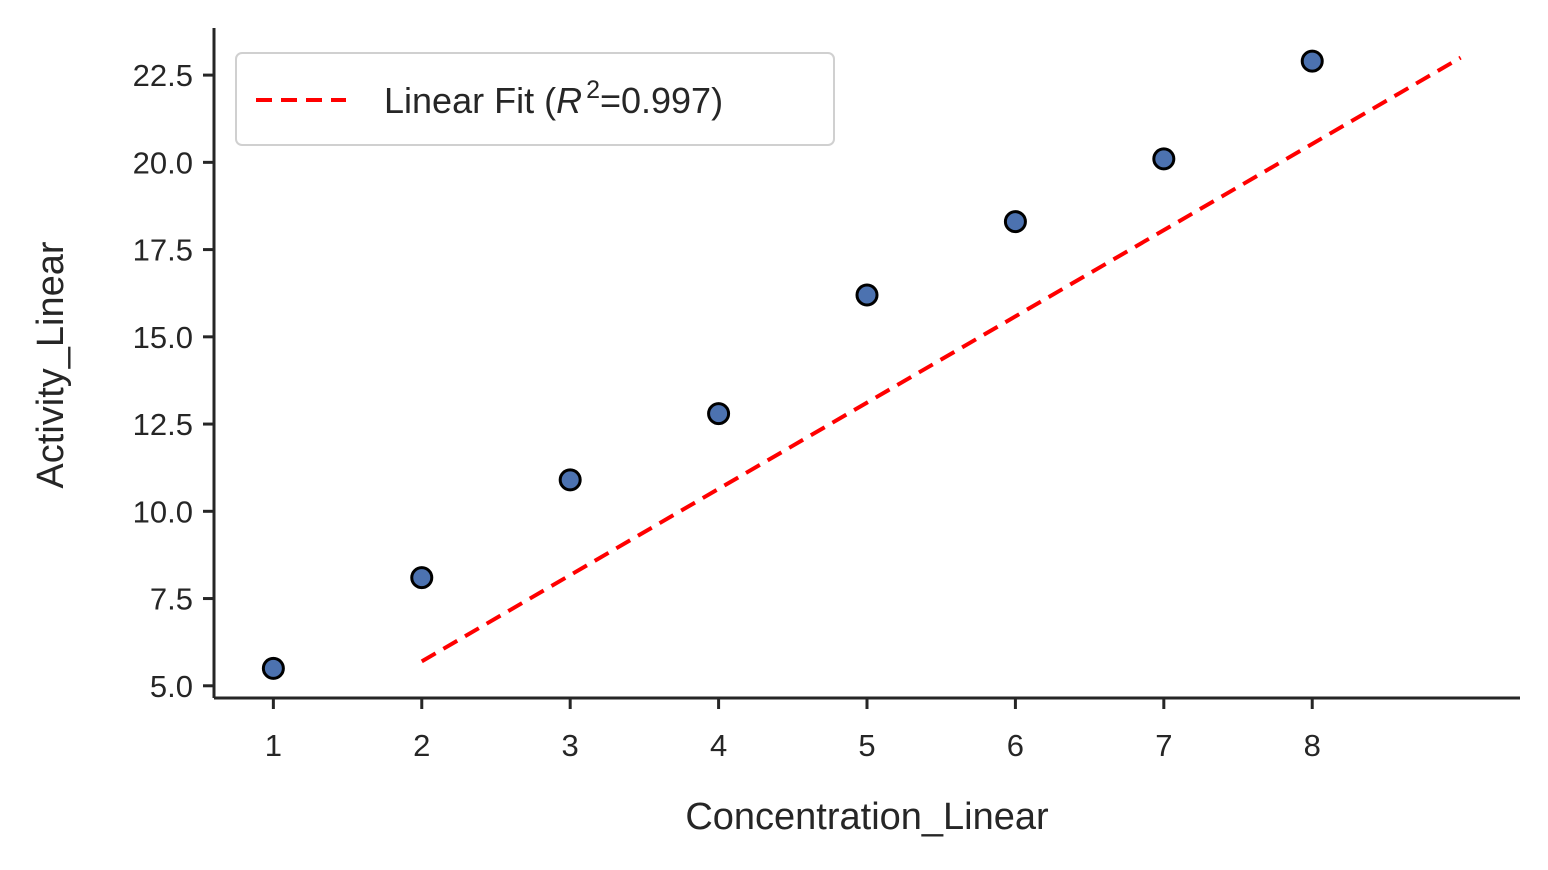  What do you see at coordinates (163, 75) in the screenshot?
I see `y-tick-label: 22.5` at bounding box center [163, 75].